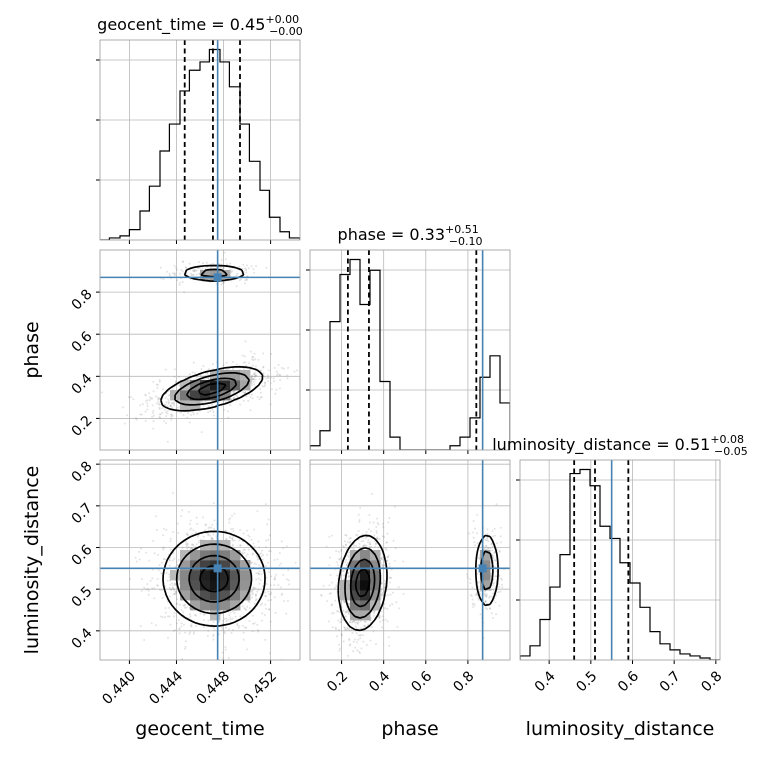  What do you see at coordinates (32, 560) in the screenshot?
I see `y-axis-label-luminosity_distance: luminosity_distance` at bounding box center [32, 560].